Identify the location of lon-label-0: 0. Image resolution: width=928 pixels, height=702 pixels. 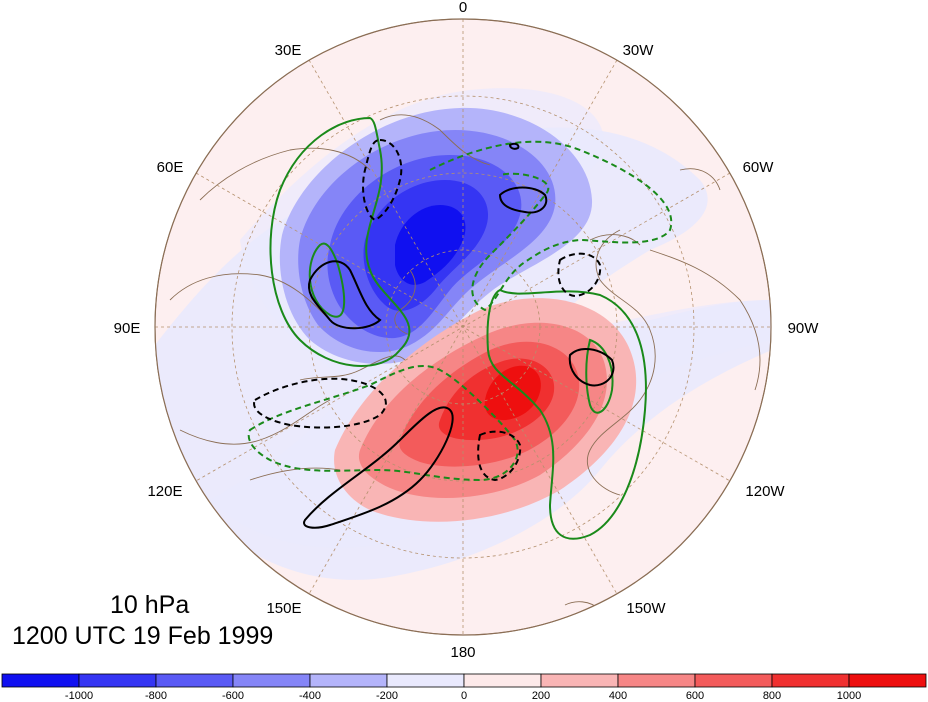
(463, 8).